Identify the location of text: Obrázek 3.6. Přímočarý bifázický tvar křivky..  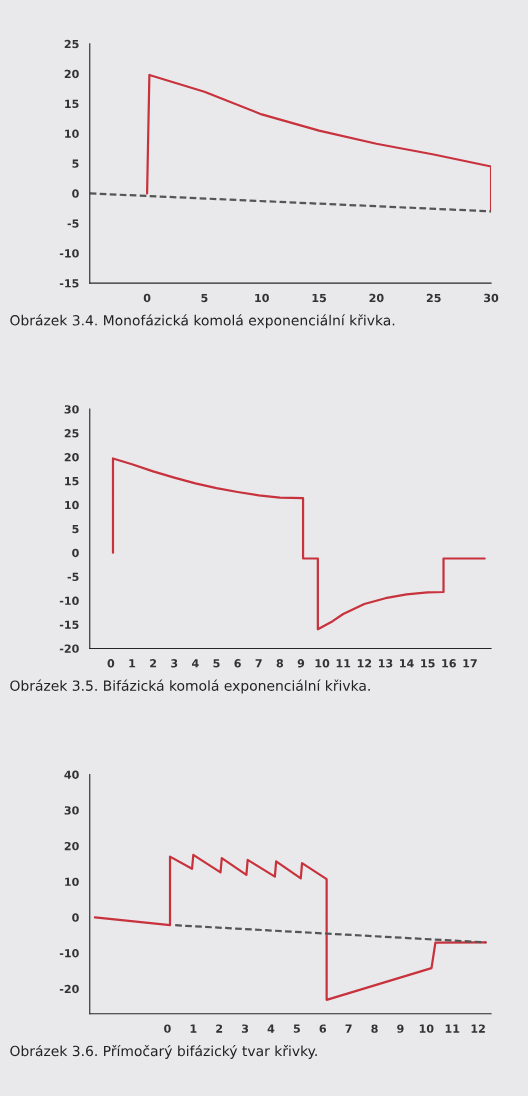
(163, 1051).